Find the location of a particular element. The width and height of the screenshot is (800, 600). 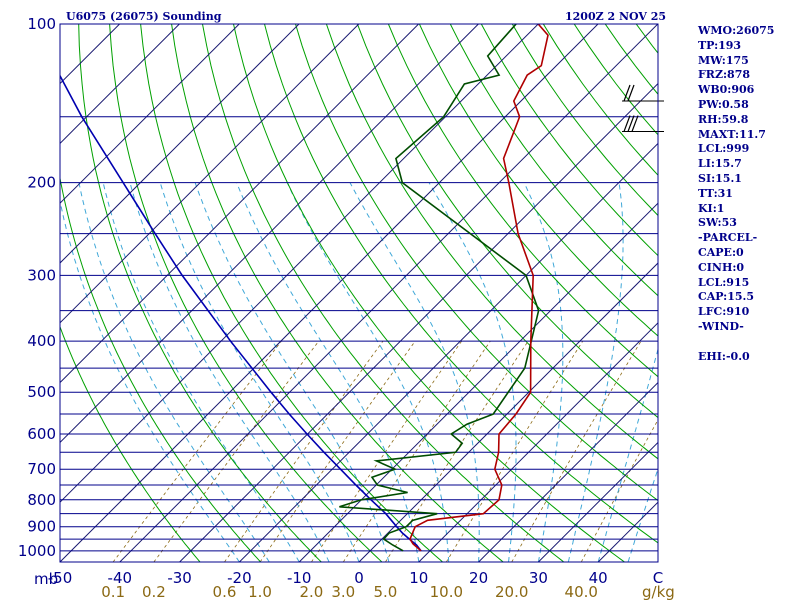

mixing-ratio-tick-label: 2.0 is located at coordinates (312, 591).